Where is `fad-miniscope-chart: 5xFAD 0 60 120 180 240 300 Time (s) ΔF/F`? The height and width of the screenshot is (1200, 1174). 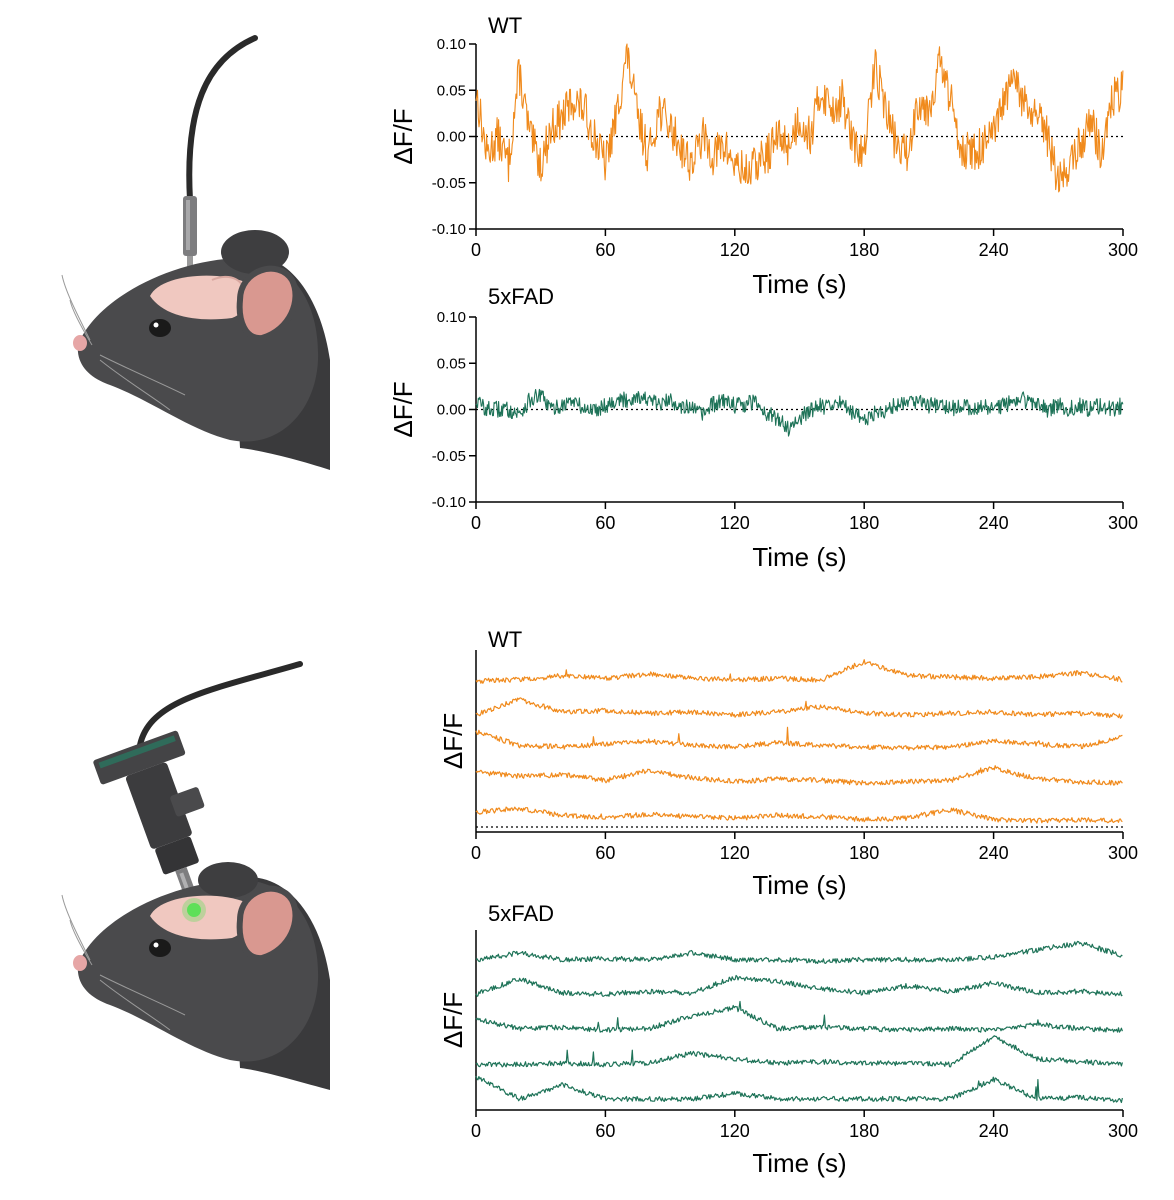 fad-miniscope-chart: 5xFAD 0 60 120 180 240 300 Time (s) ΔF/F is located at coordinates (788, 1039).